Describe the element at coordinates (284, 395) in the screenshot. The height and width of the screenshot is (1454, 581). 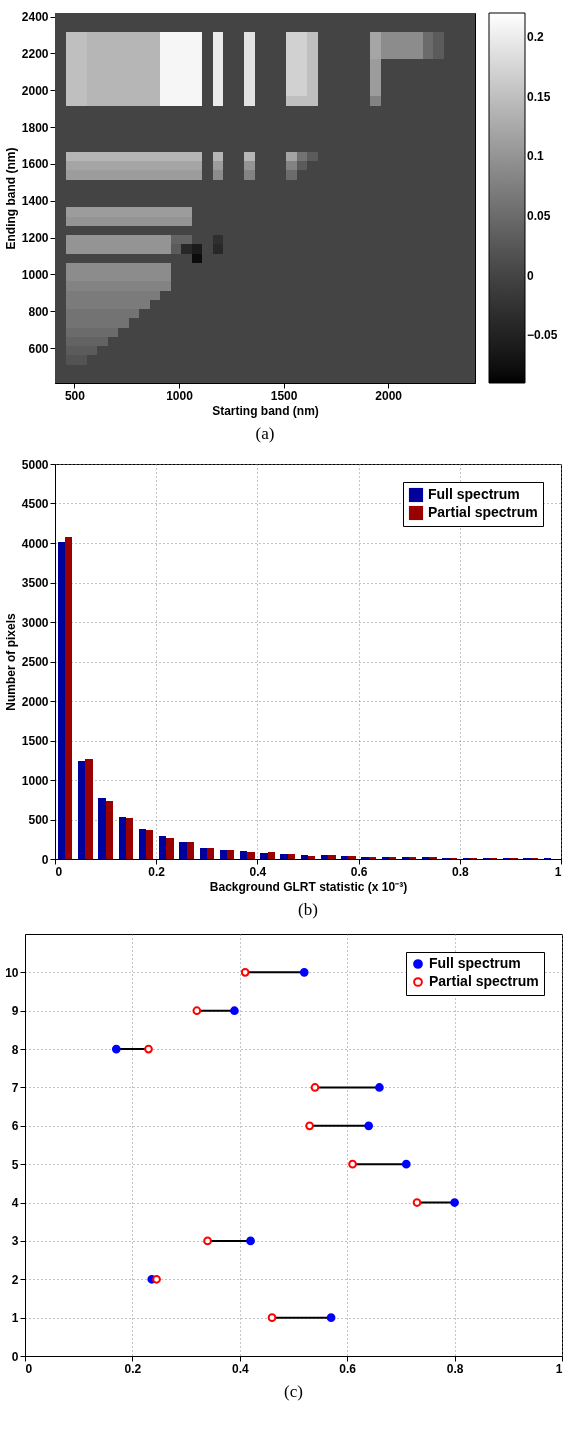
I see `x-tick-label: 1500` at that location.